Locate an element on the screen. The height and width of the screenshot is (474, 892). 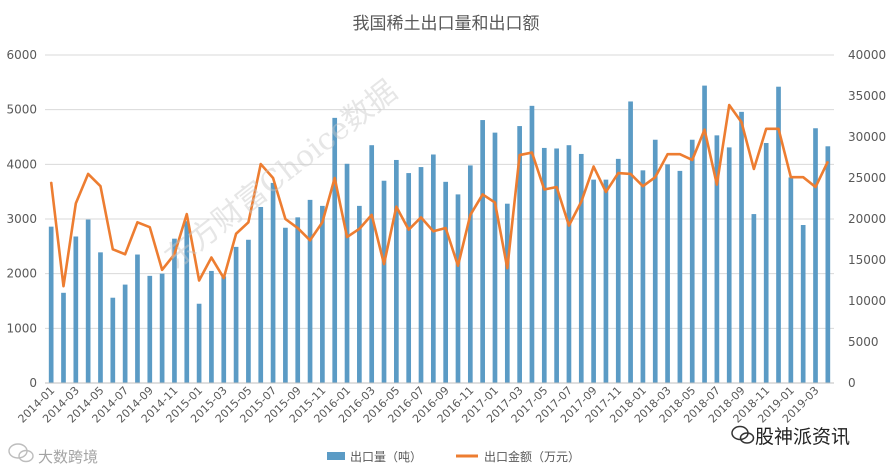
y-left-tick-label: 2000 is located at coordinates (21, 274).